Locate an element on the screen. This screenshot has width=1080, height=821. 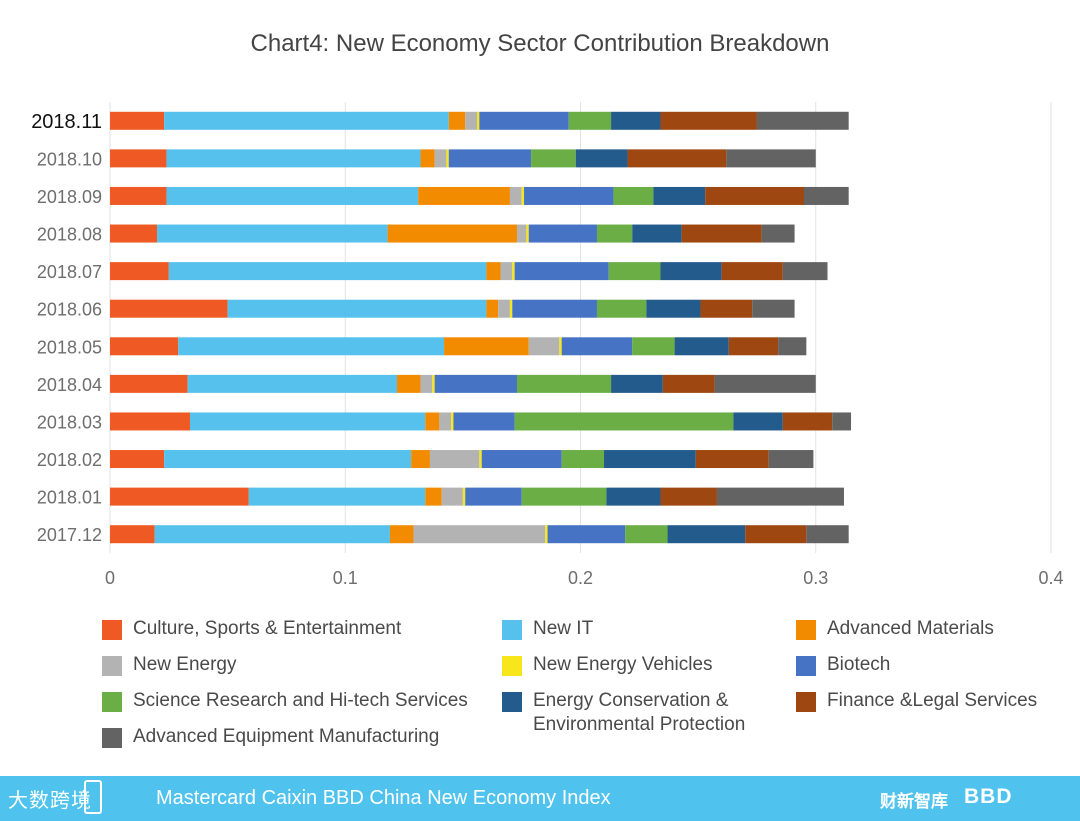
category-label: 2018.06 is located at coordinates (69, 310).